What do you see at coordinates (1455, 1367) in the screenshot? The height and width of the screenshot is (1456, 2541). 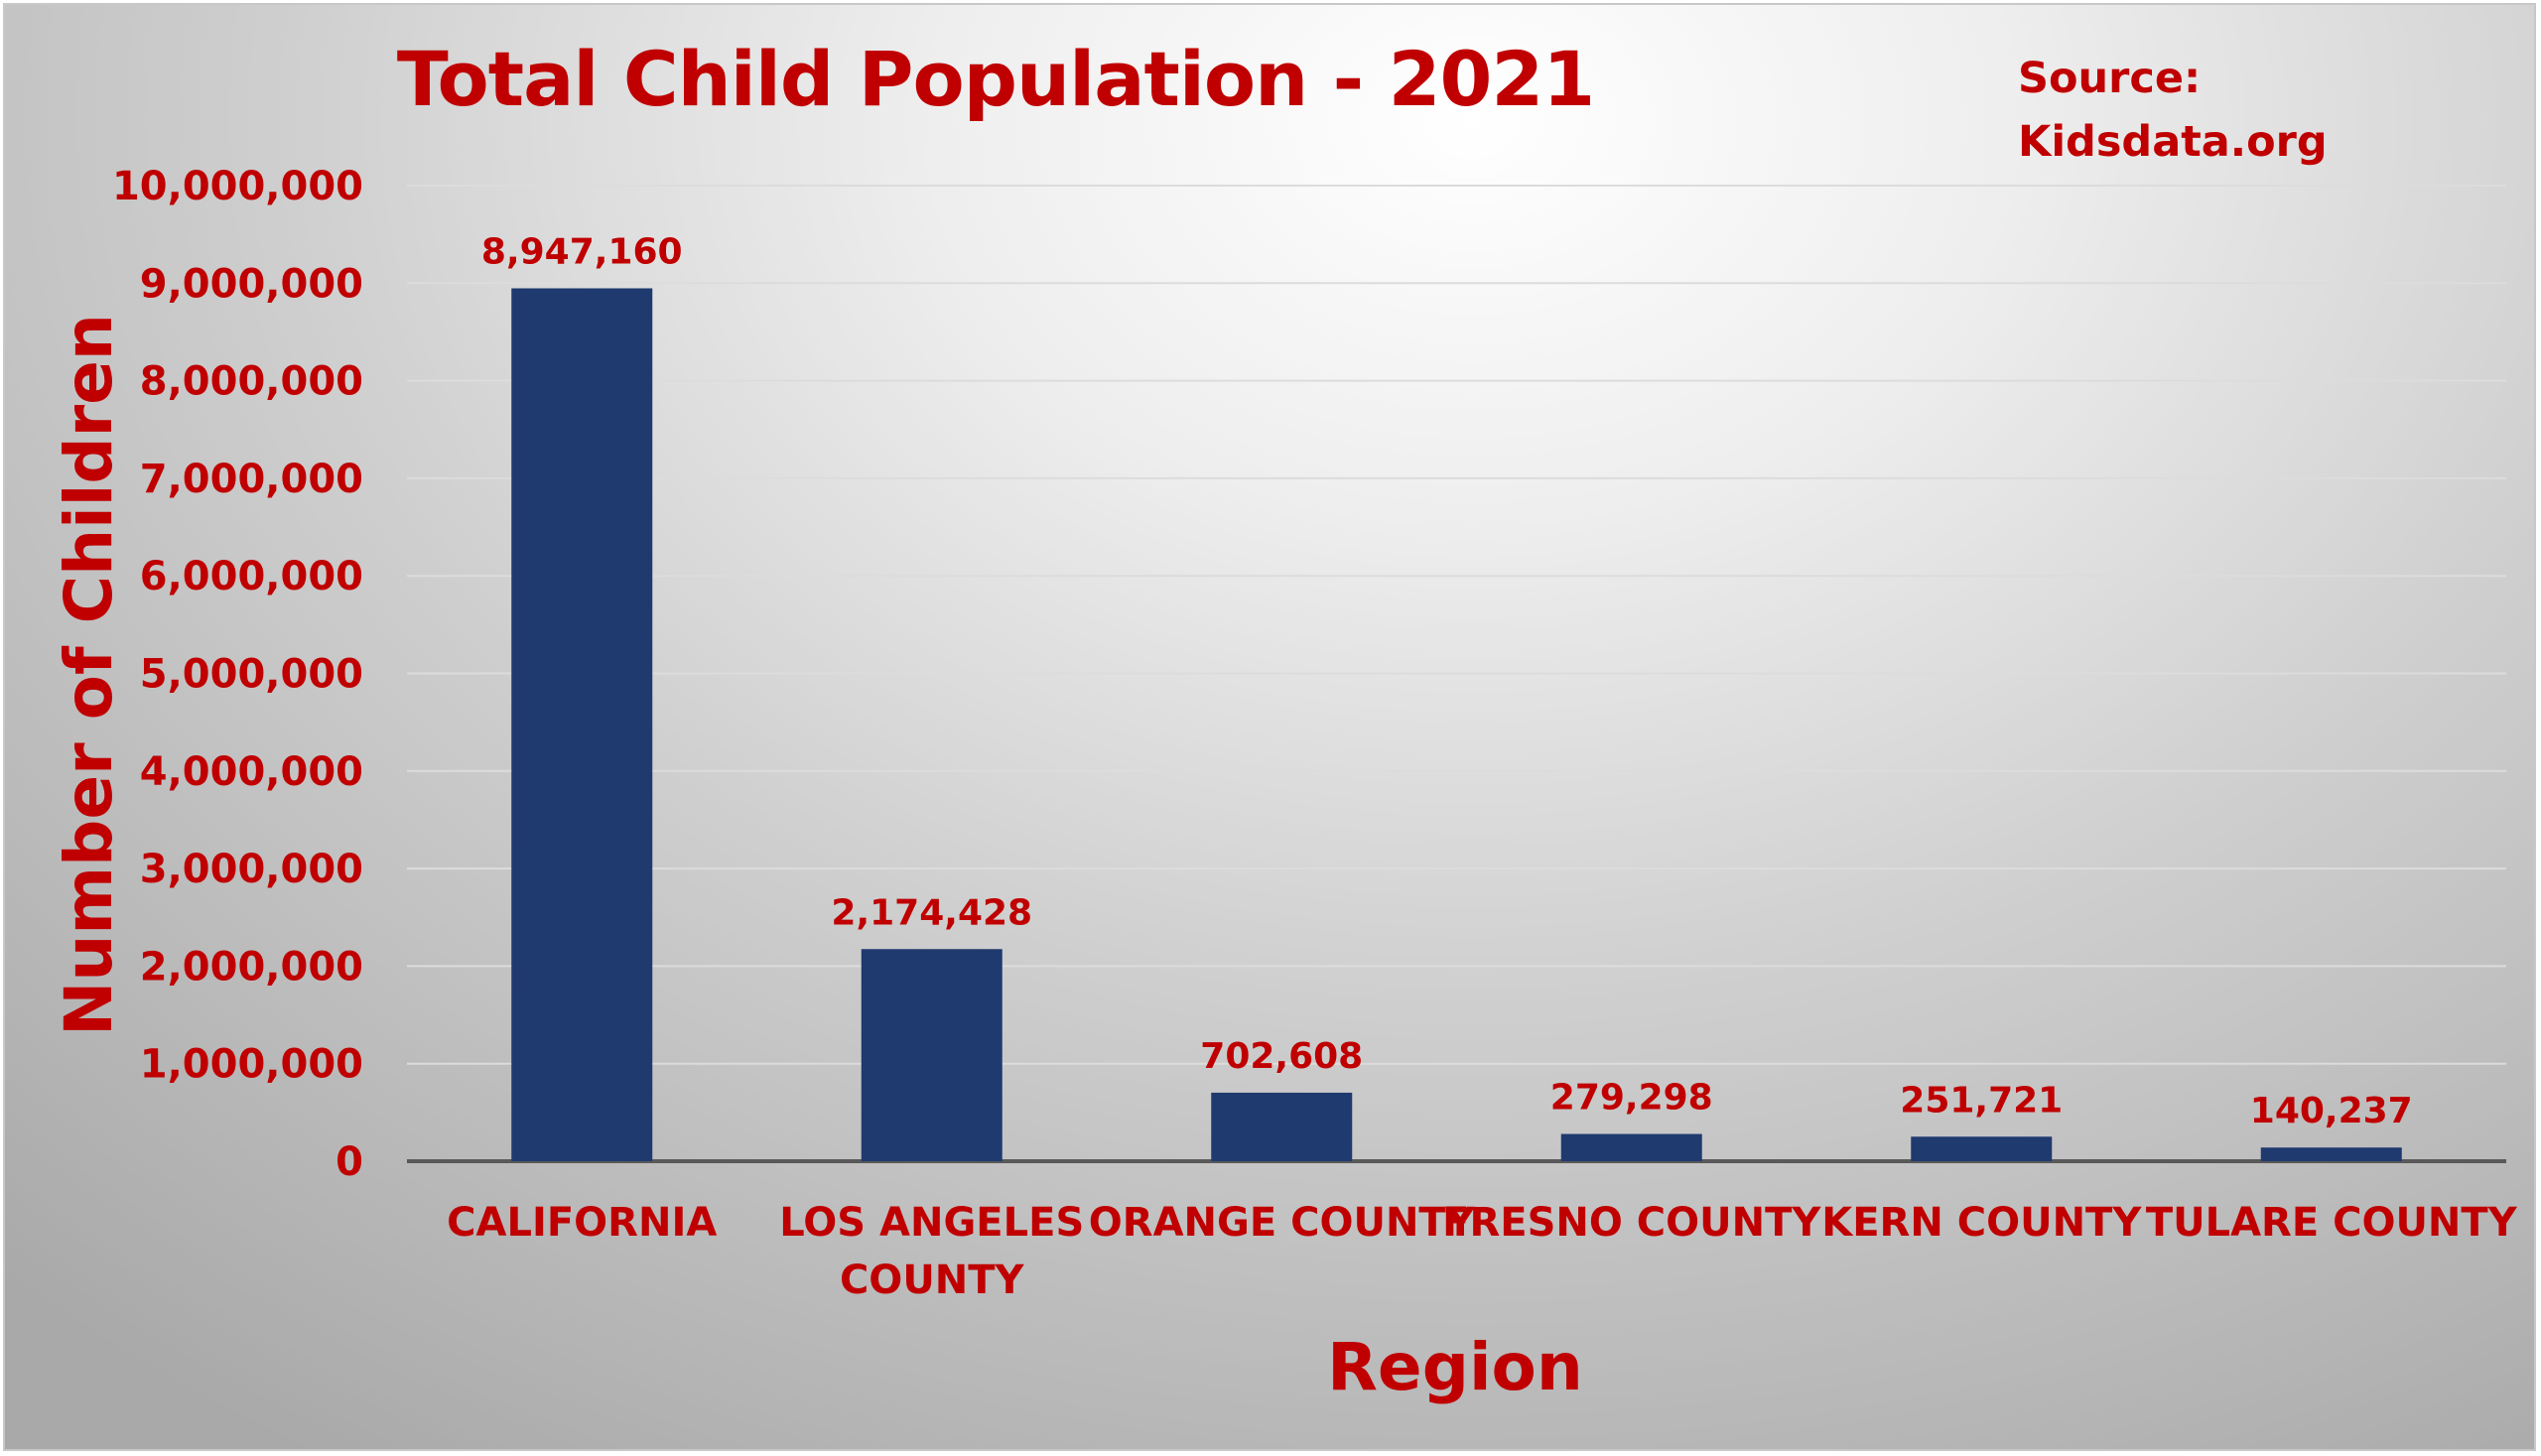 I see `x-axis-title: Region` at bounding box center [1455, 1367].